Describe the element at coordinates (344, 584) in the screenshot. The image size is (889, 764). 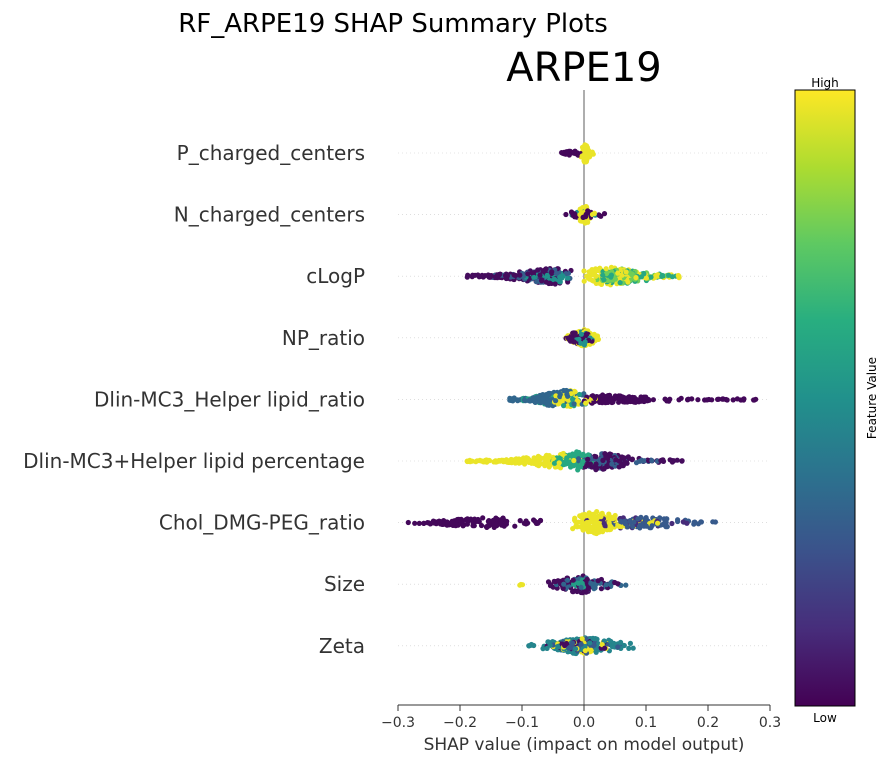
I see `feature-label: Size` at that location.